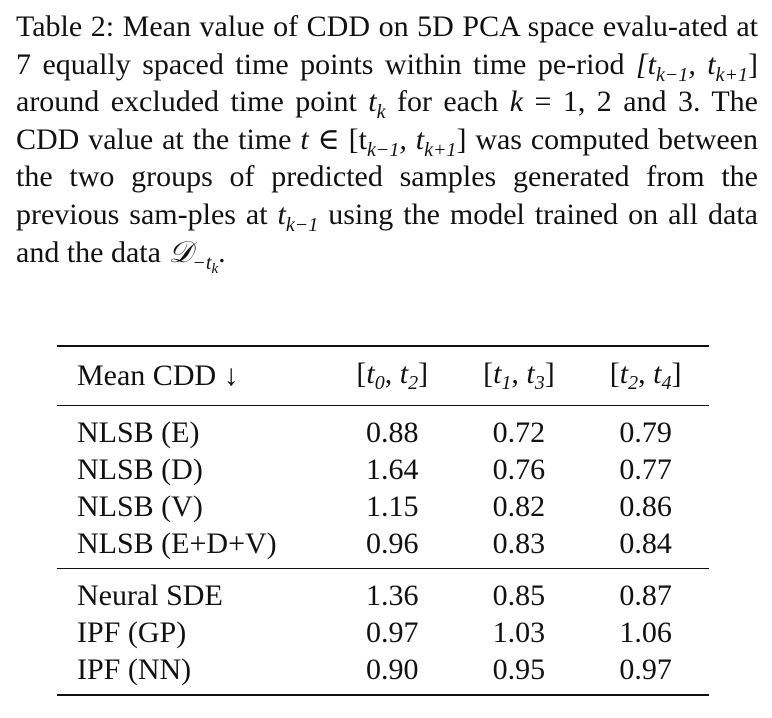 Image resolution: width=772 pixels, height=718 pixels. What do you see at coordinates (392, 432) in the screenshot?
I see `row-value: 0.88` at bounding box center [392, 432].